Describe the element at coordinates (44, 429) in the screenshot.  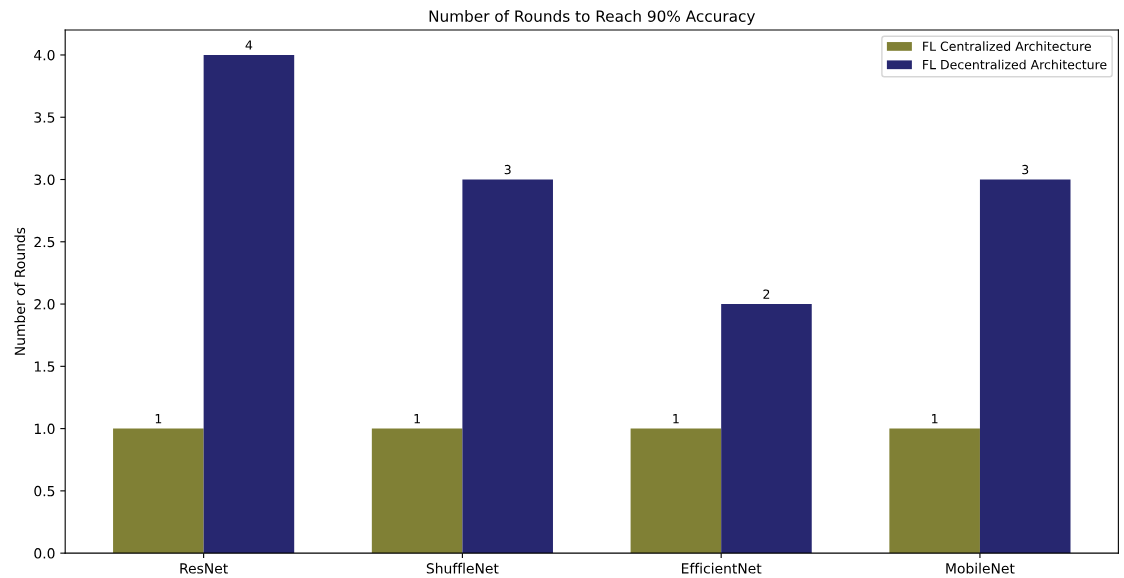
I see `y-tick-label: 1.0` at that location.